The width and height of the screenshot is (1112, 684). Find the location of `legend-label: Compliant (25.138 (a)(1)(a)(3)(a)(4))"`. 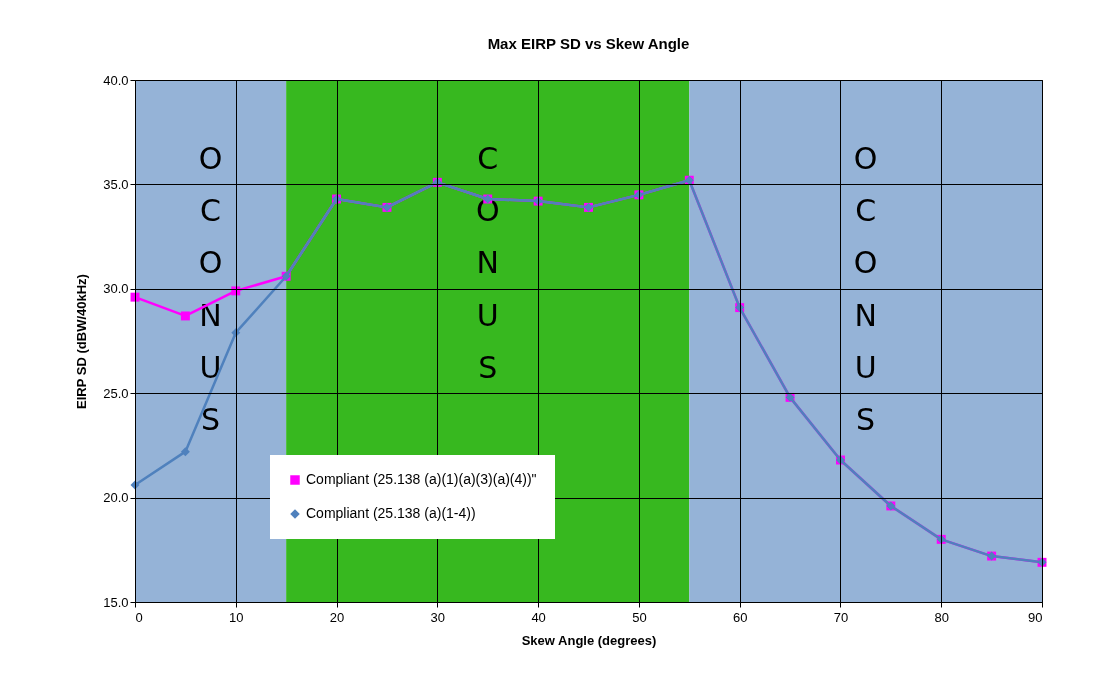

legend-label: Compliant (25.138 (a)(1)(a)(3)(a)(4))" is located at coordinates (421, 479).